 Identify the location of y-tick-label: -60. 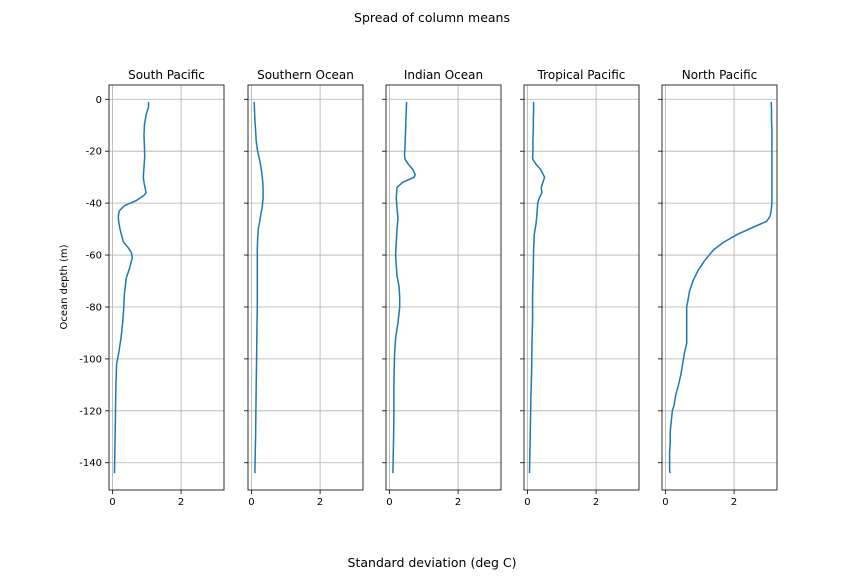
(94, 256).